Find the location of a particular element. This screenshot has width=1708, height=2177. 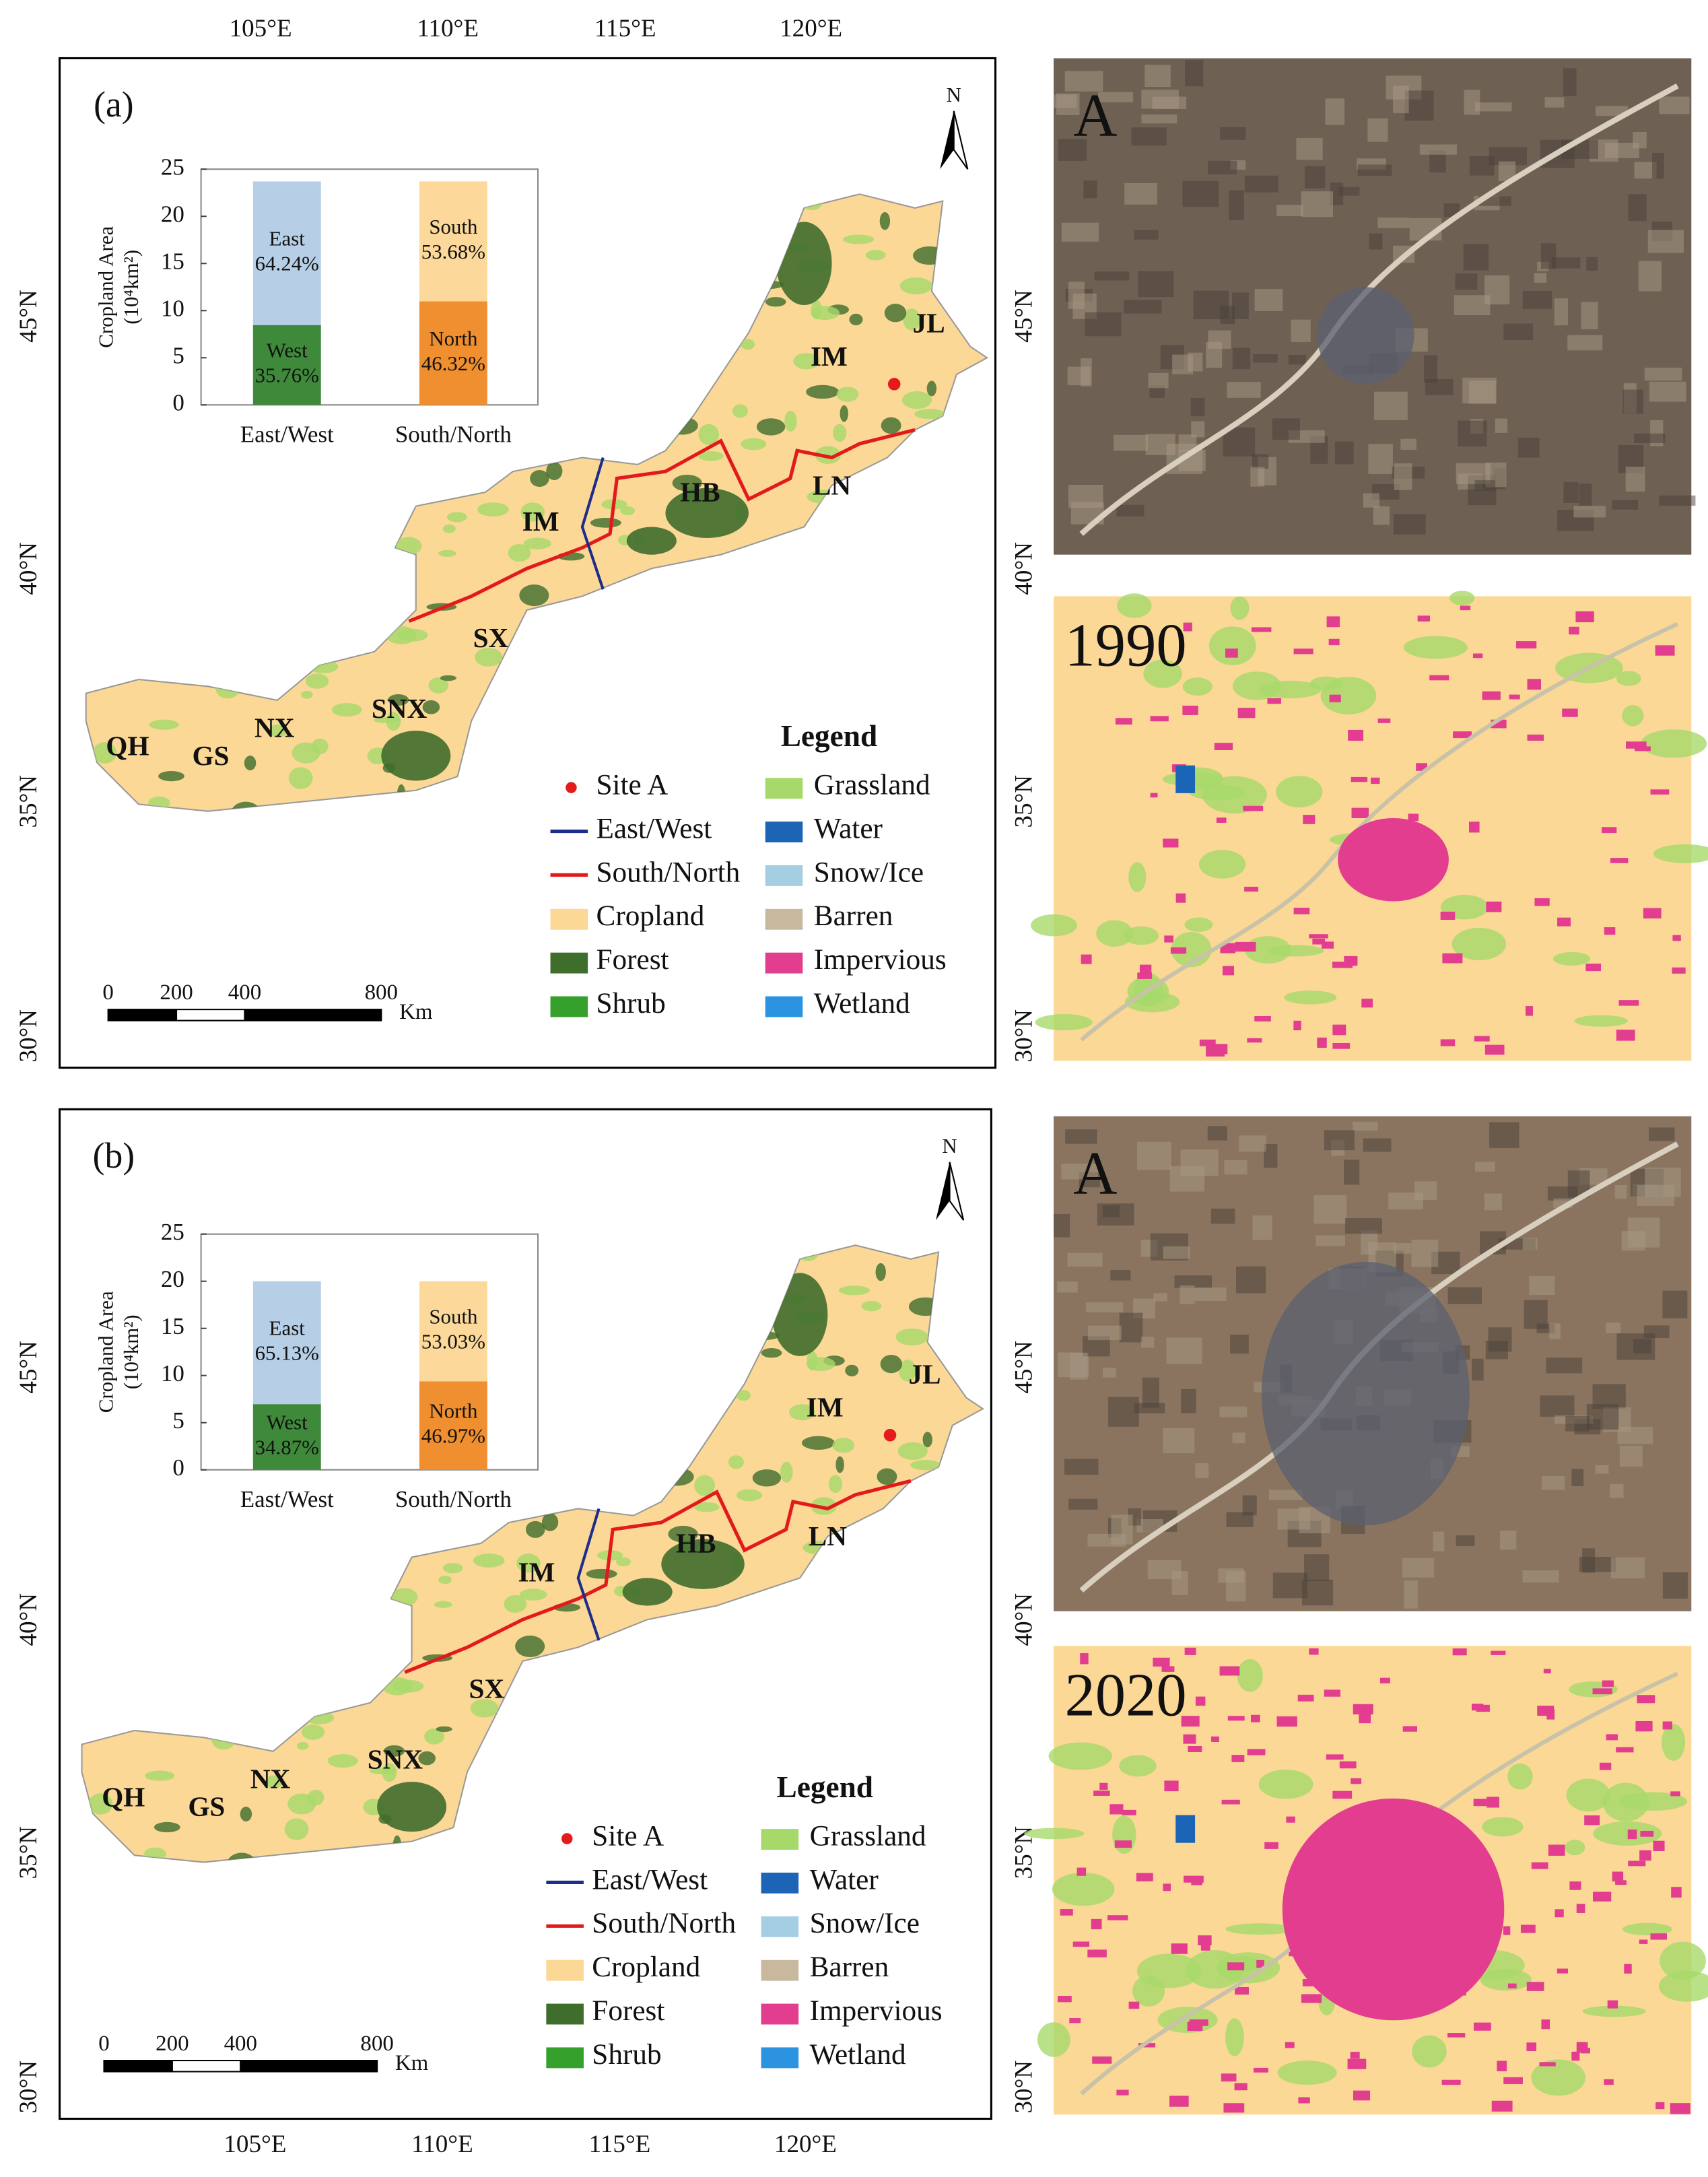

scale-unit: Km is located at coordinates (416, 1012).